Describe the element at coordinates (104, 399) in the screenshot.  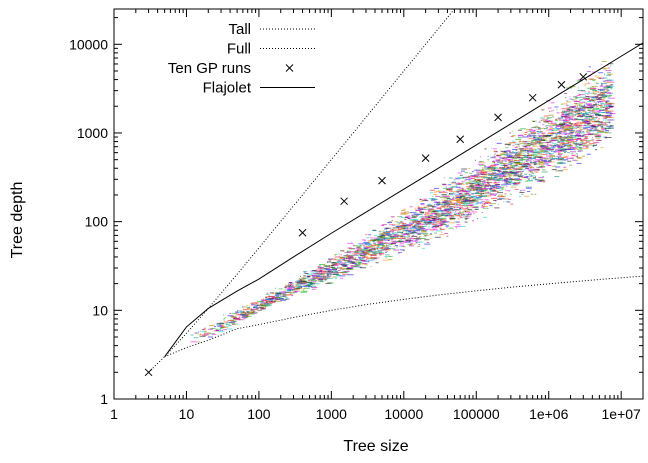
I see `y-tick-label: 1` at that location.